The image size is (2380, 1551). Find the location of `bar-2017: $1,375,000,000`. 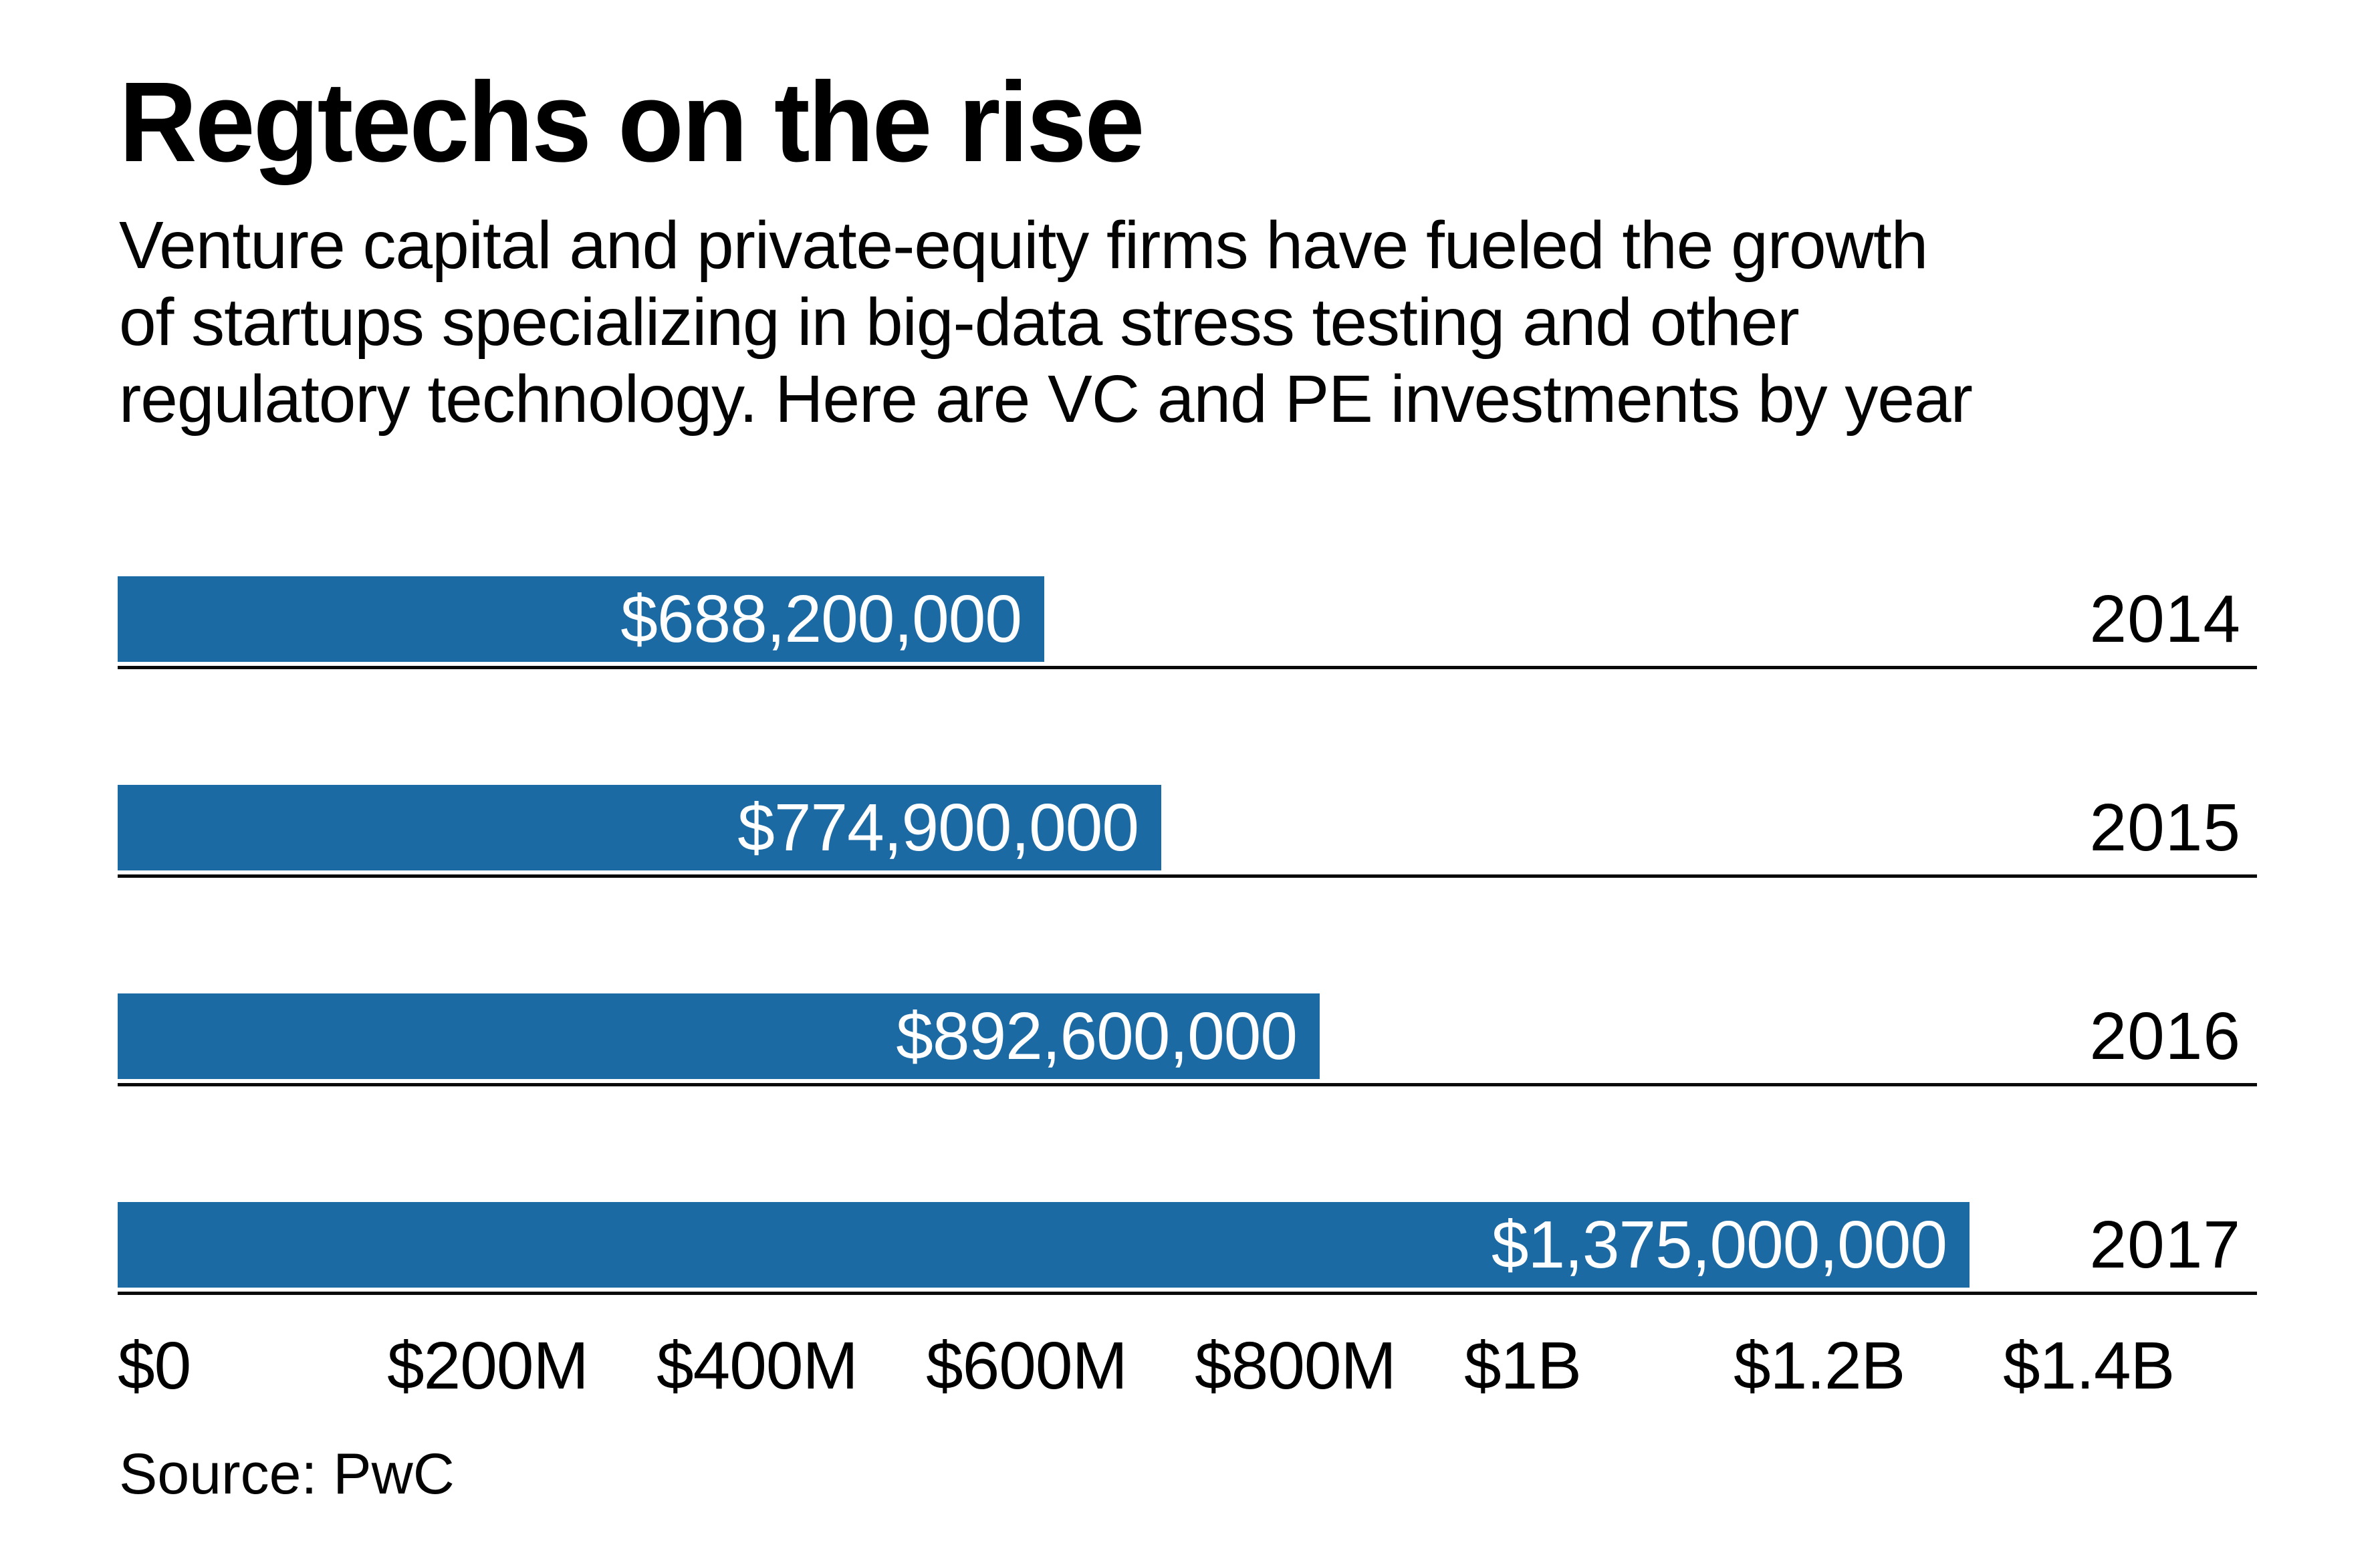

bar-2017: $1,375,000,000 is located at coordinates (1044, 1245).